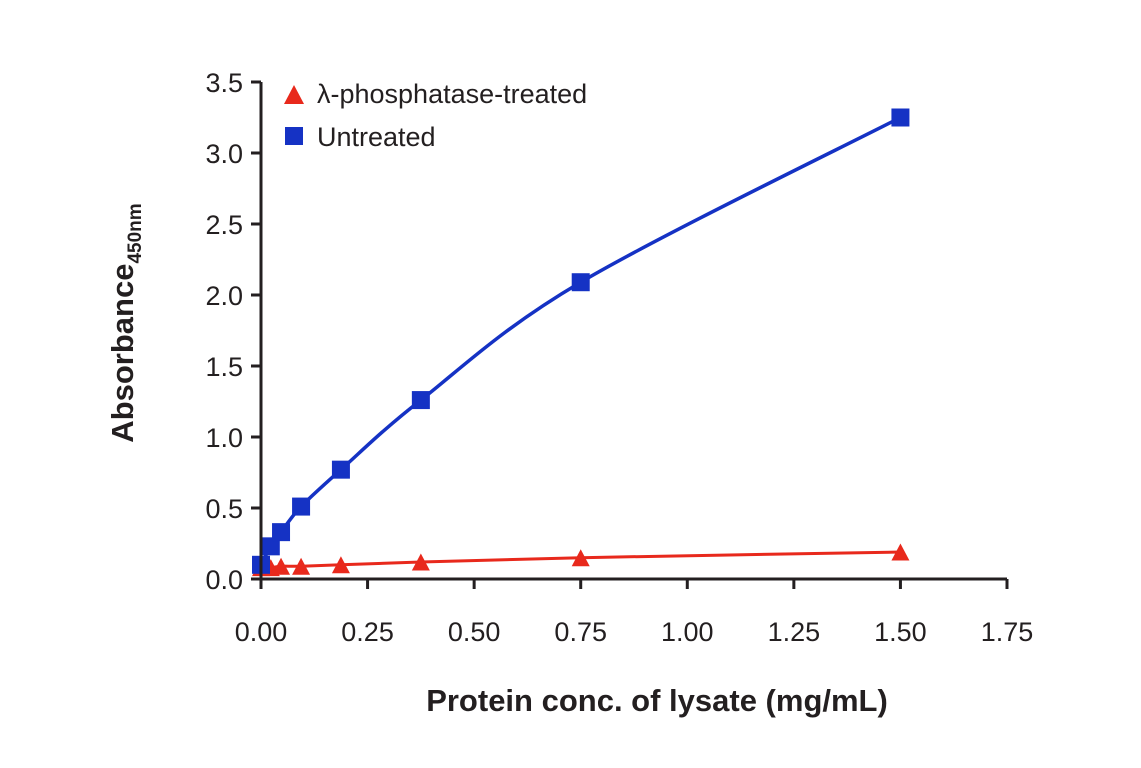 This screenshot has height=768, width=1141. What do you see at coordinates (435, 115) in the screenshot?
I see `legend: λ-phosphatase-treated Untreated` at bounding box center [435, 115].